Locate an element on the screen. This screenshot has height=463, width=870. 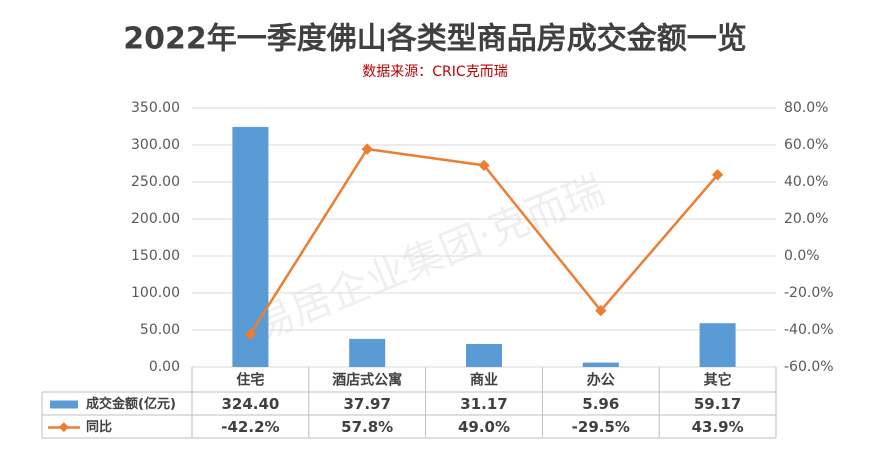
y2-tick-label: 0.0% is located at coordinates (802, 256).